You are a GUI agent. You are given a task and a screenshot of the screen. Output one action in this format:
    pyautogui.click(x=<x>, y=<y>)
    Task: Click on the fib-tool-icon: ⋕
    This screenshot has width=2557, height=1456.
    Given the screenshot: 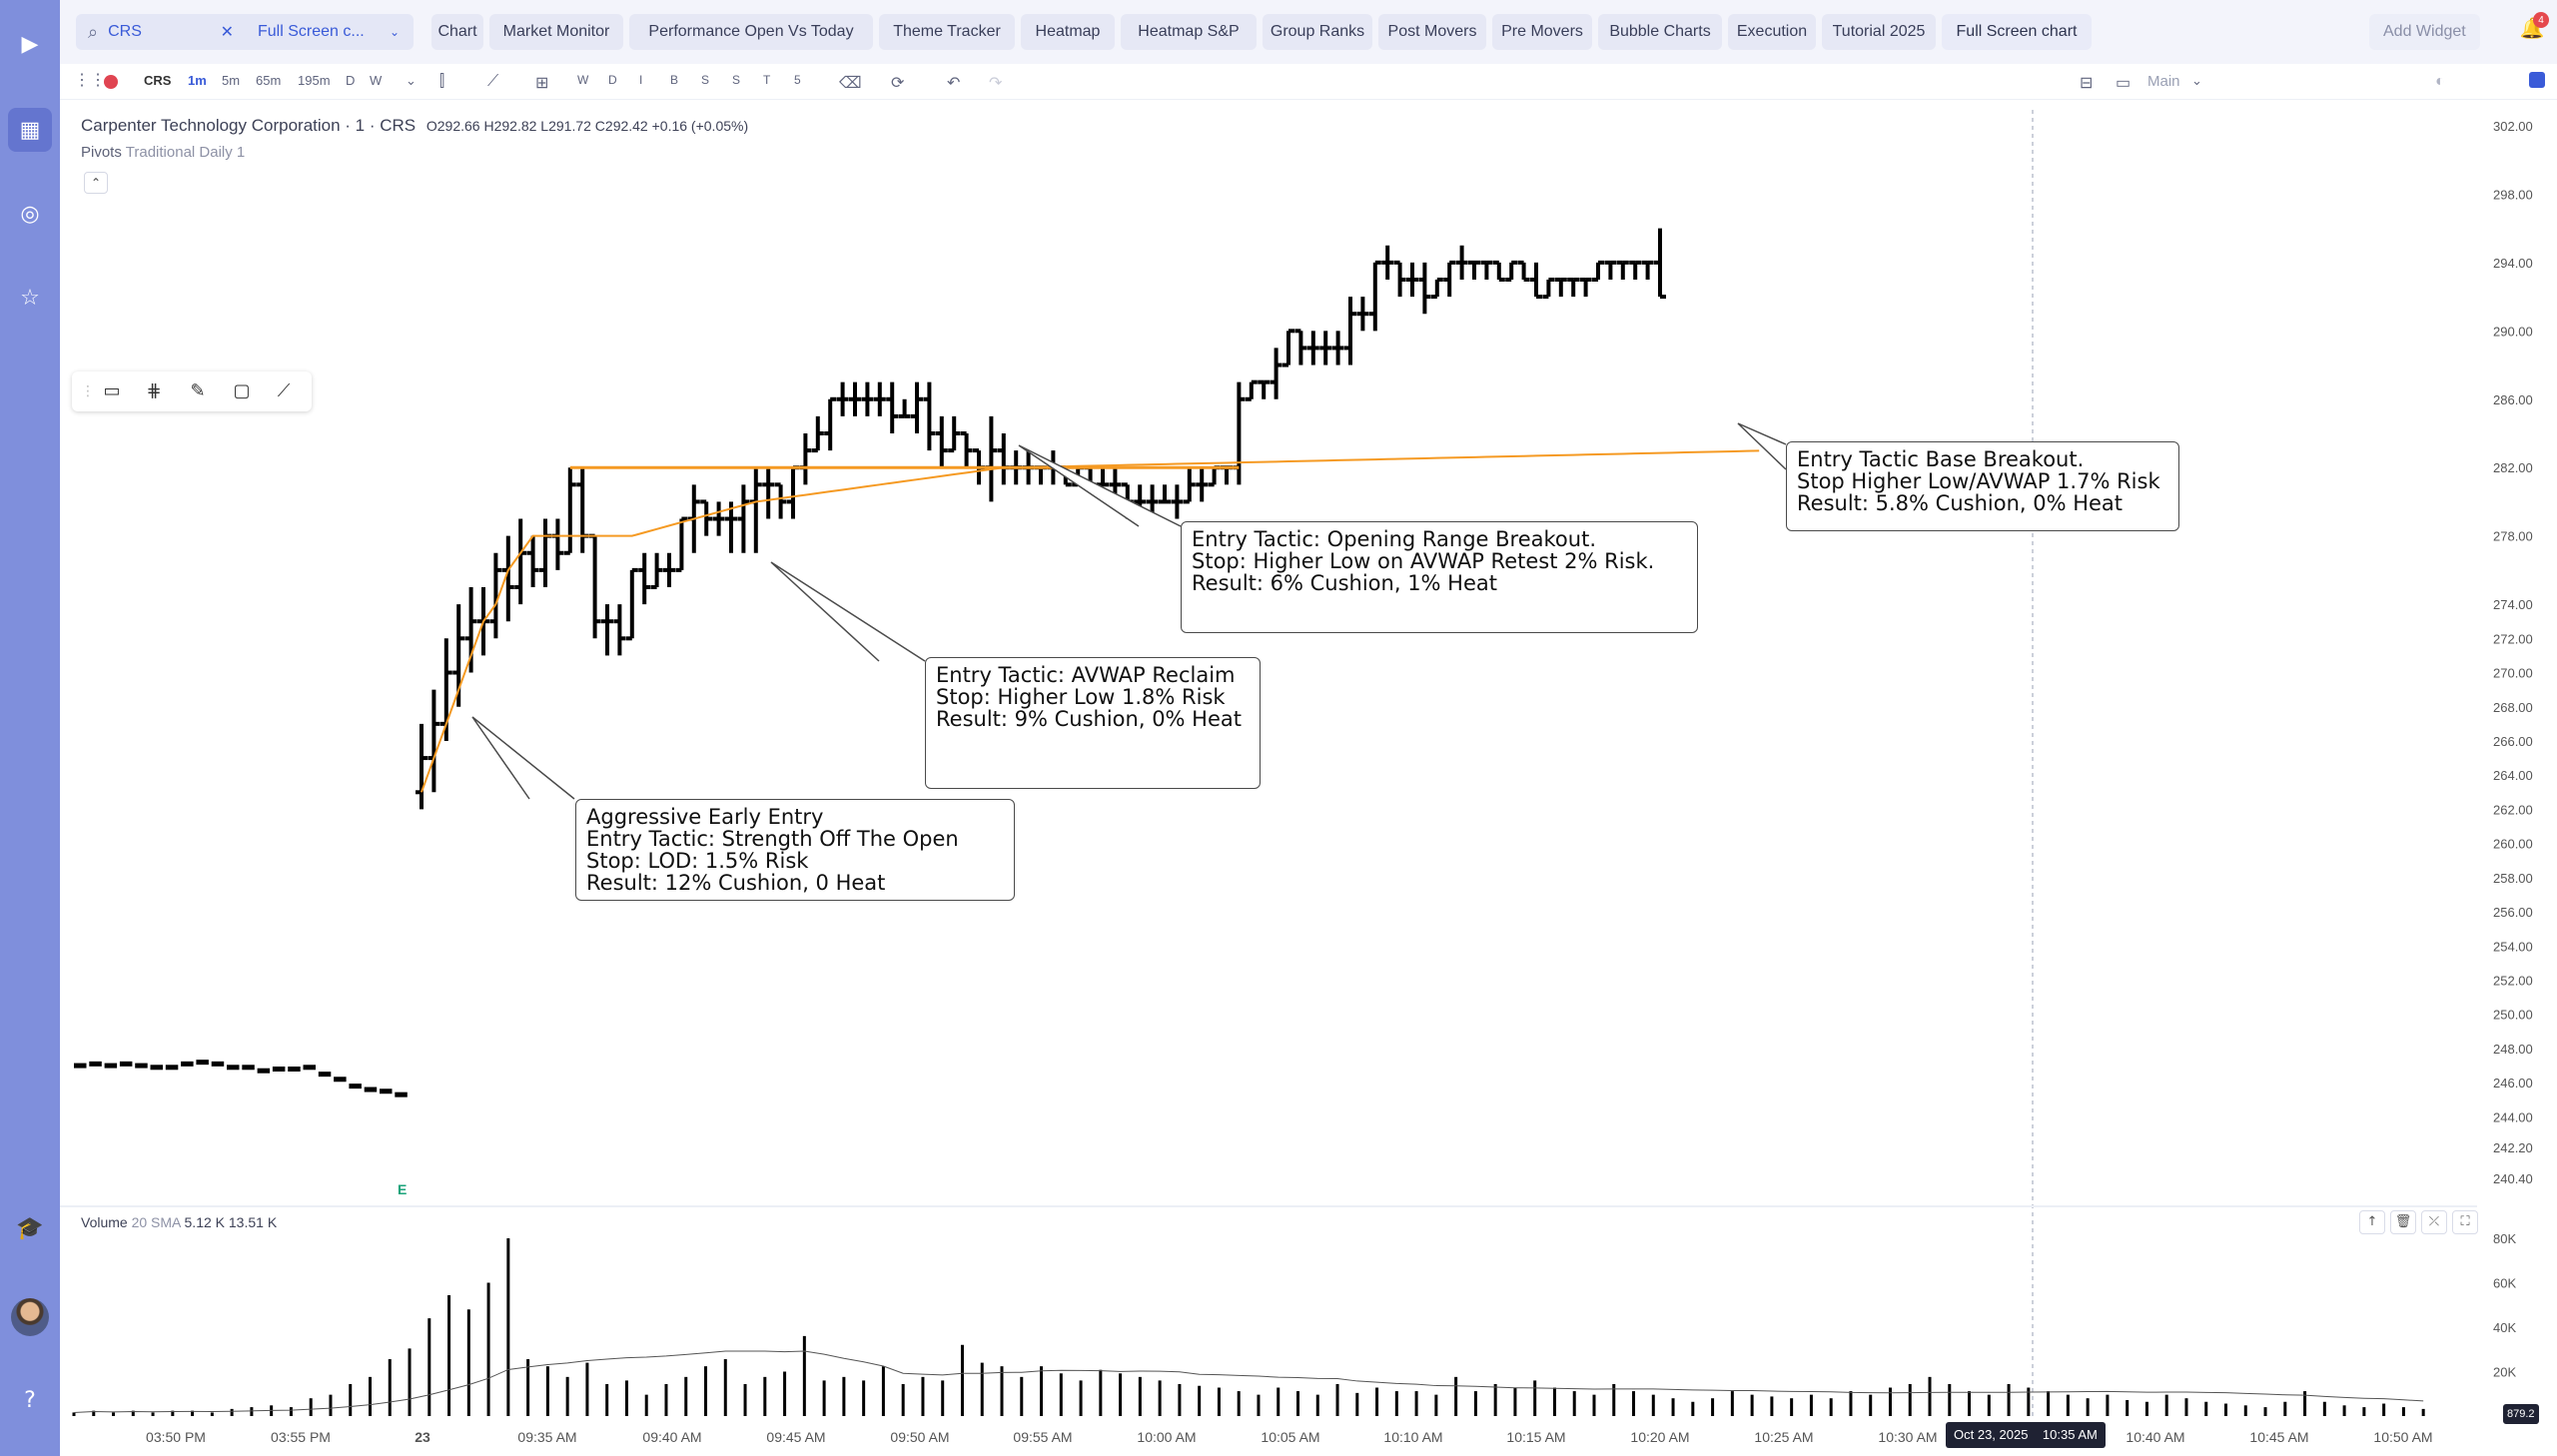 What is the action you would take?
    pyautogui.click(x=154, y=390)
    